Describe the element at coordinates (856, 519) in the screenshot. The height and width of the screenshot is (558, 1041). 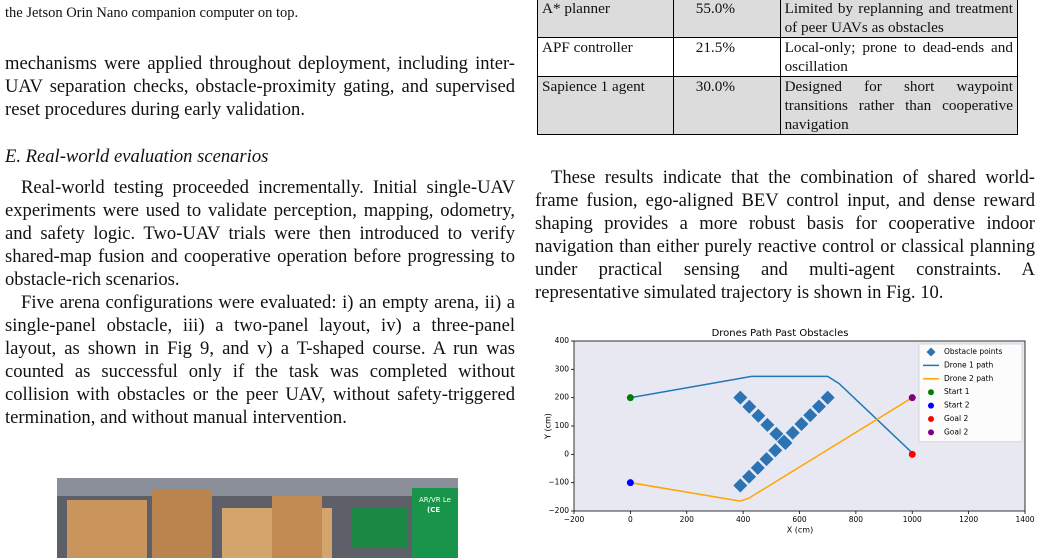
I see `x-tick-label: 800` at that location.